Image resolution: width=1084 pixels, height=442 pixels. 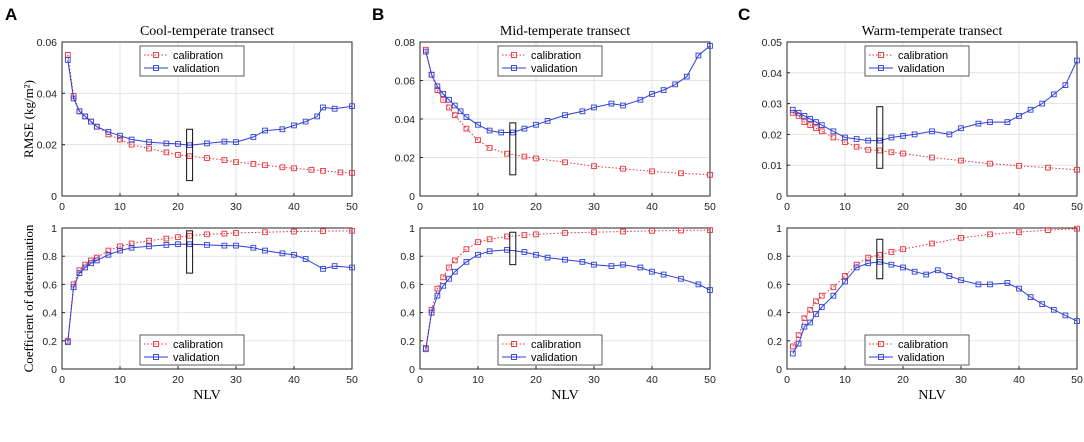 What do you see at coordinates (478, 207) in the screenshot?
I see `x-tick-label: 10` at bounding box center [478, 207].